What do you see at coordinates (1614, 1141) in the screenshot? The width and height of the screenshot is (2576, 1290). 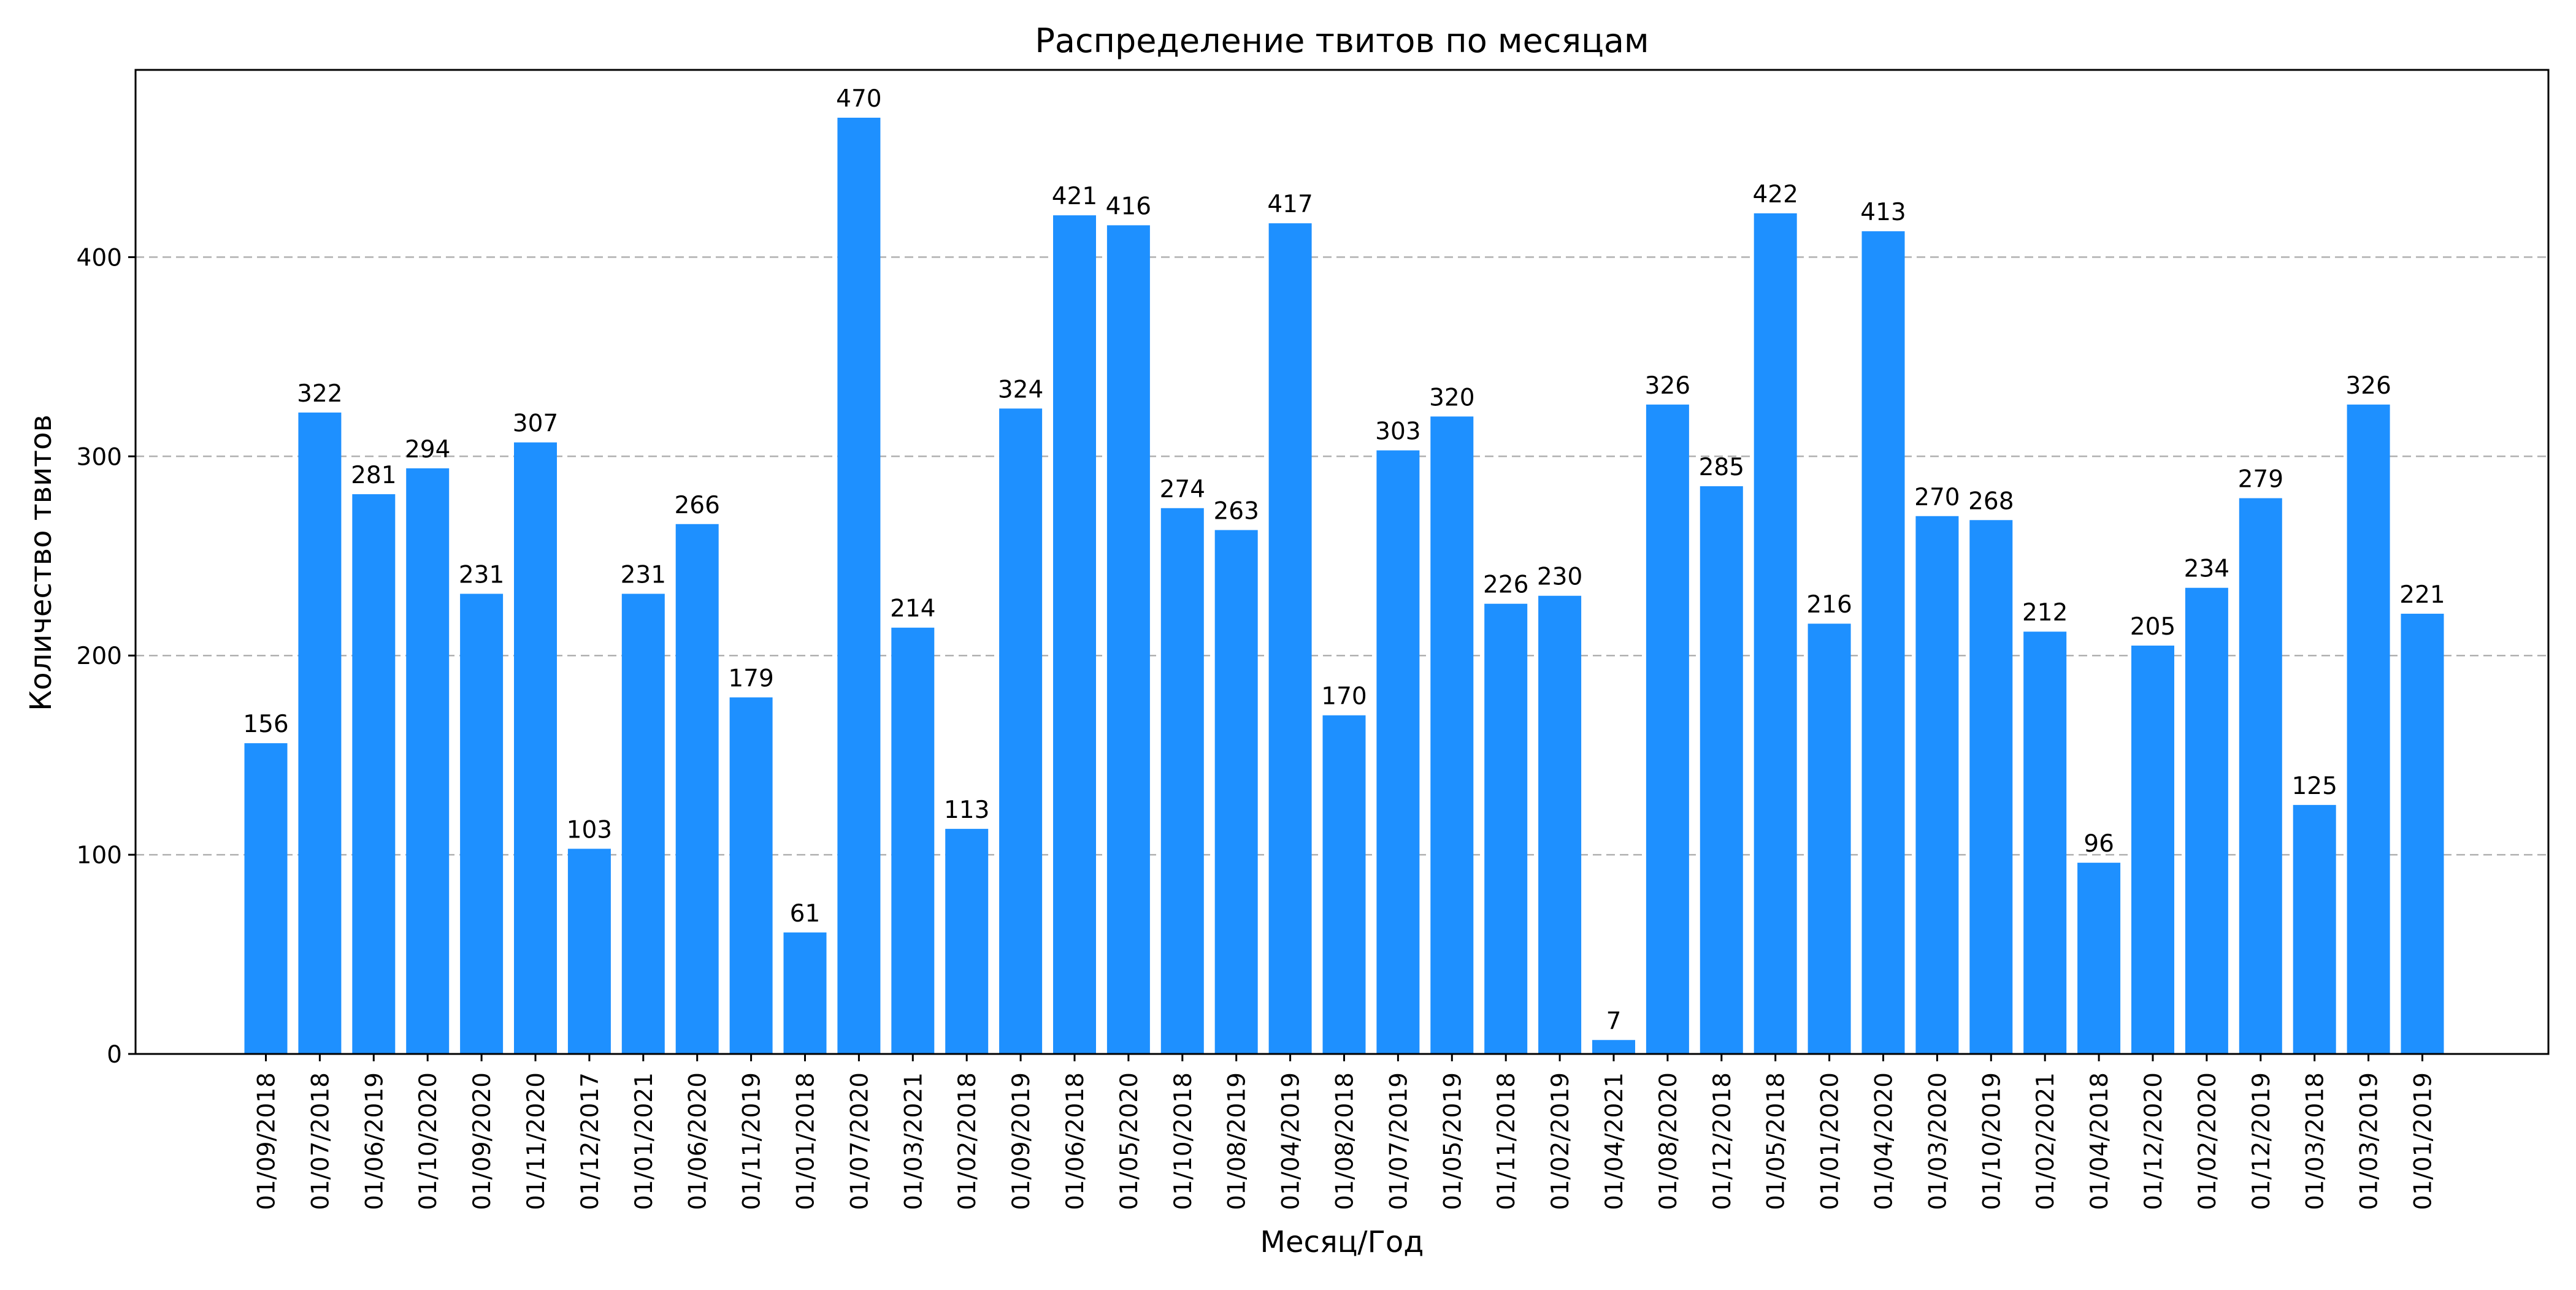 I see `x-tick-label: 01/04/2021` at bounding box center [1614, 1141].